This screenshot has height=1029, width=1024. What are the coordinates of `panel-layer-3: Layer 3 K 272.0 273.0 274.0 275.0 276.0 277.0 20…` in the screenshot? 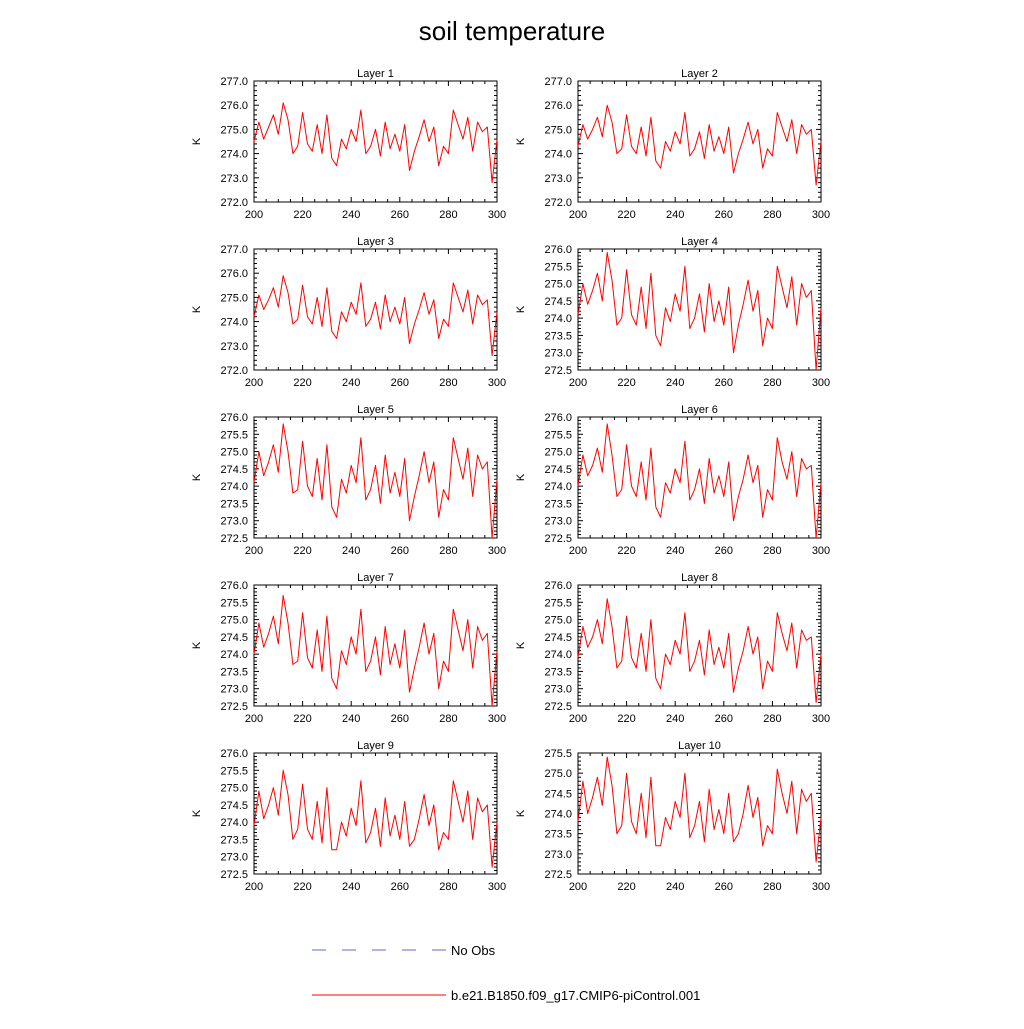 It's located at (348, 312).